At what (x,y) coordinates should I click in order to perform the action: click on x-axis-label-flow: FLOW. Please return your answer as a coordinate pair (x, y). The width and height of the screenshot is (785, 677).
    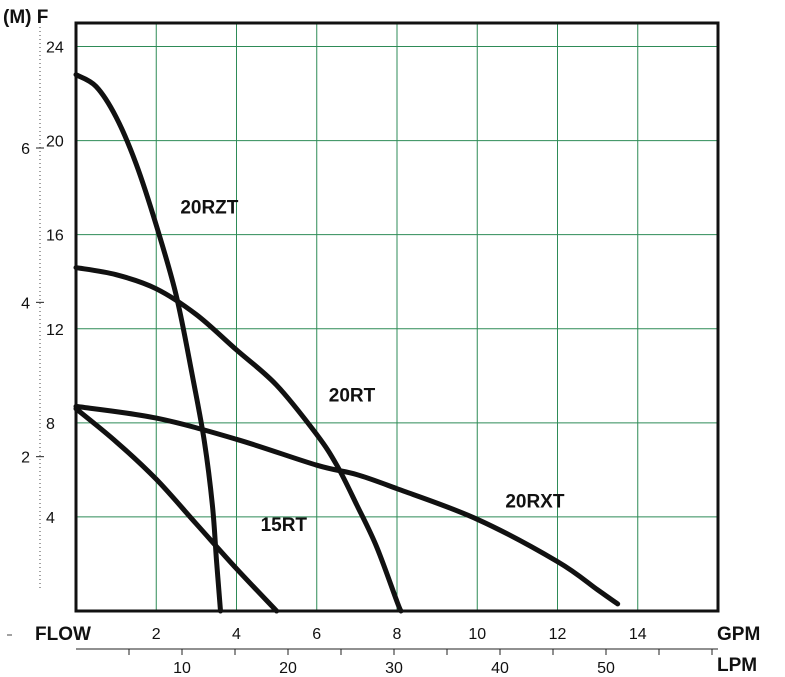
    Looking at the image, I should click on (63, 634).